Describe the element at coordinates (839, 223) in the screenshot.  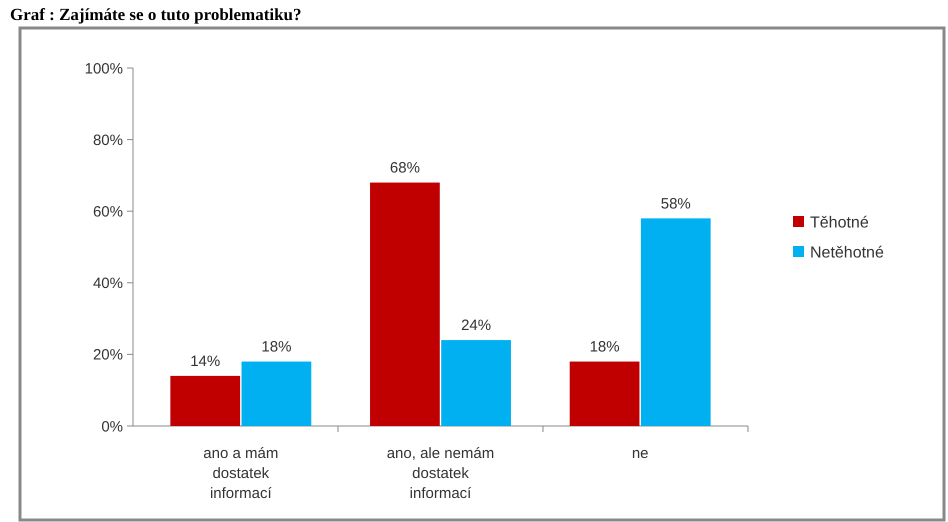
I see `legend-label: Těhotné` at that location.